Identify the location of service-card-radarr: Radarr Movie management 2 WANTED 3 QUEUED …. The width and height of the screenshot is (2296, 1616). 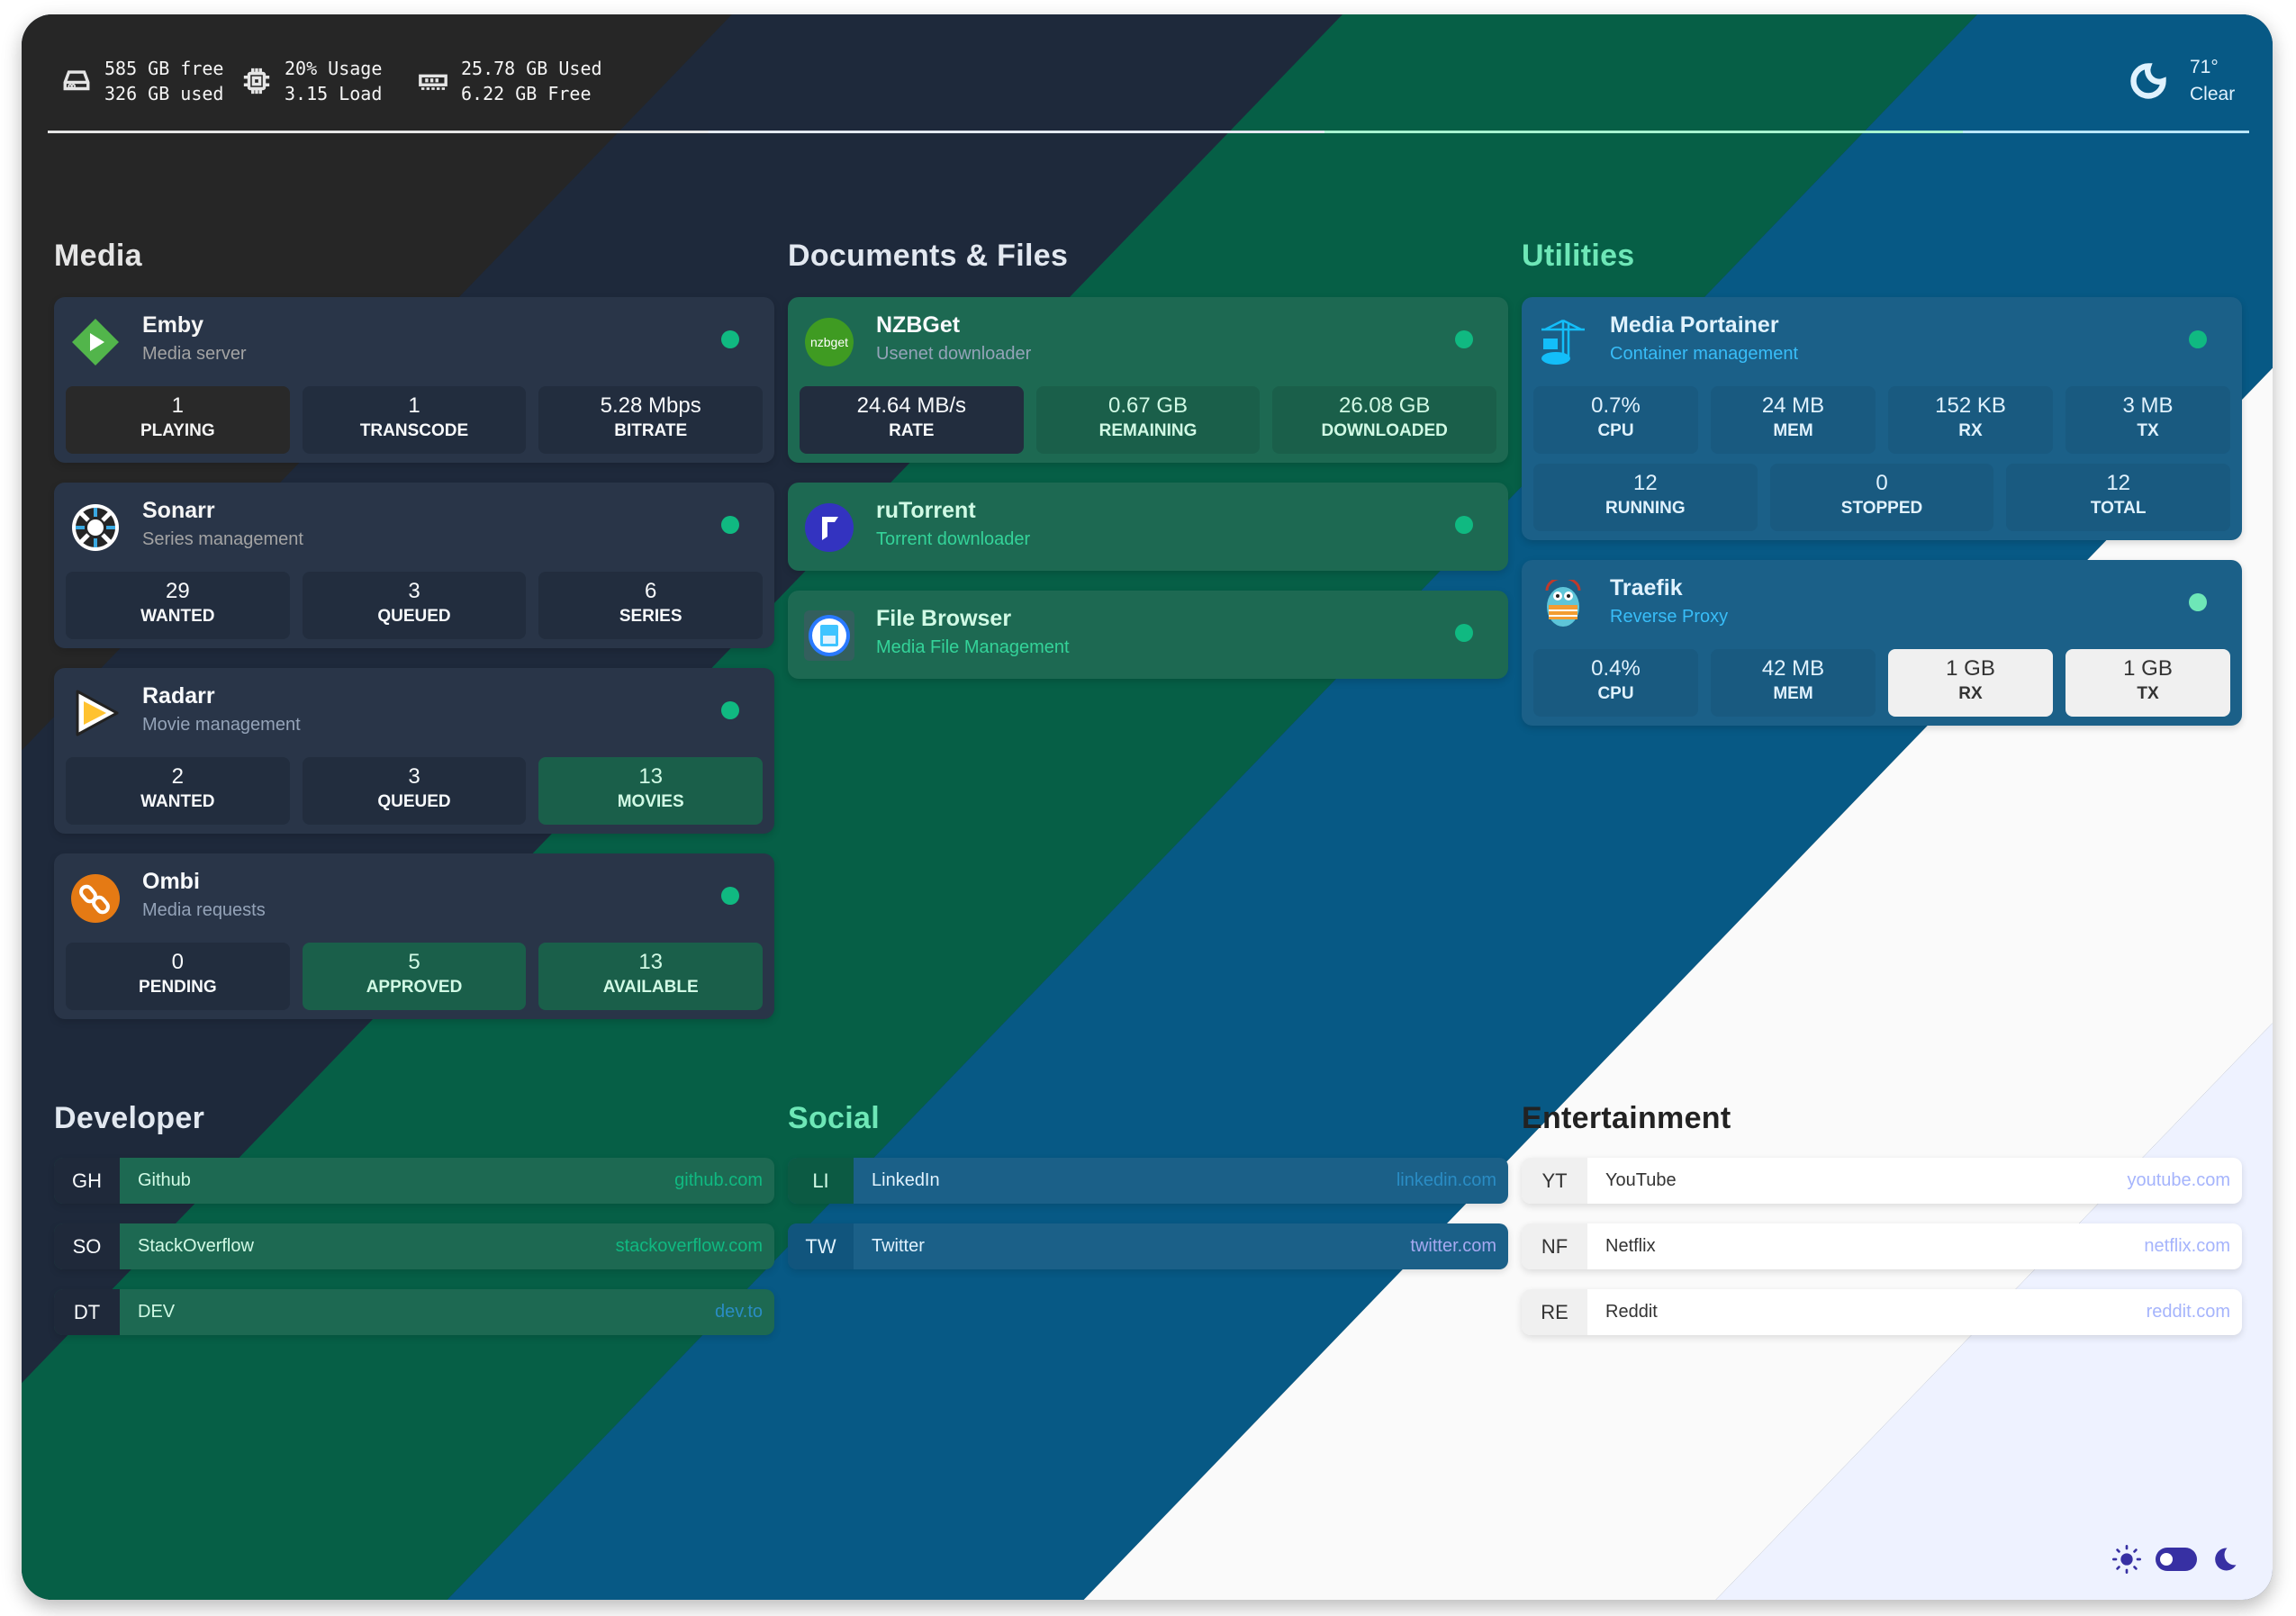
(414, 751).